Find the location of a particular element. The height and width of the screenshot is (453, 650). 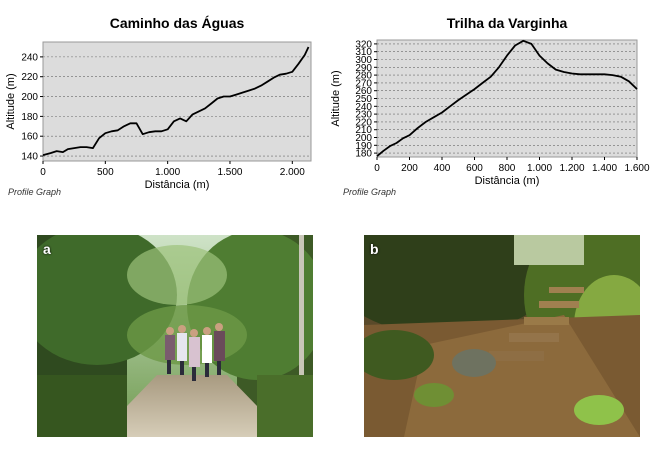

x-tick-label: 400 is located at coordinates (442, 168).